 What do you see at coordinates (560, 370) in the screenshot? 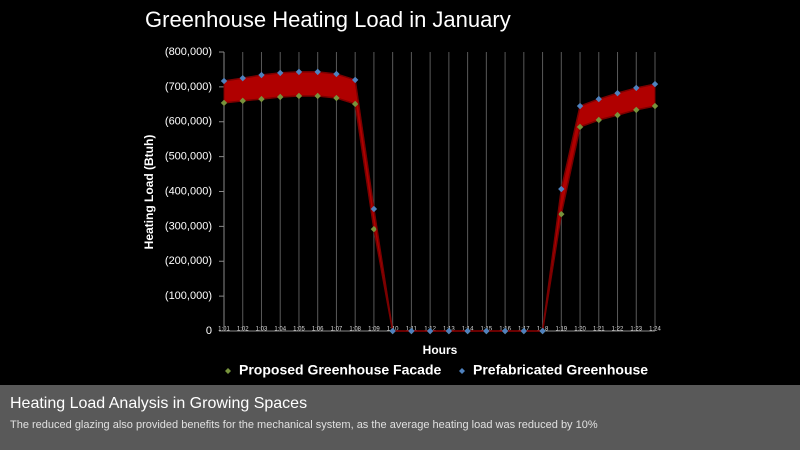
I see `legend-label: Prefabricated Greenhouse` at bounding box center [560, 370].